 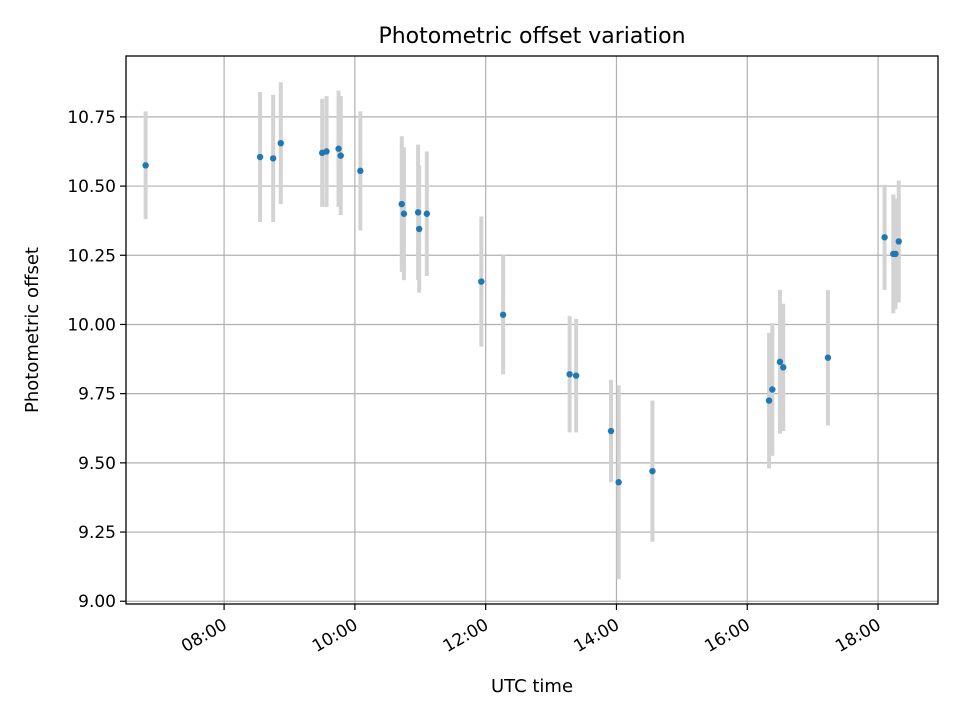 I want to click on y-axis-label: Photometric offset, so click(x=32, y=330).